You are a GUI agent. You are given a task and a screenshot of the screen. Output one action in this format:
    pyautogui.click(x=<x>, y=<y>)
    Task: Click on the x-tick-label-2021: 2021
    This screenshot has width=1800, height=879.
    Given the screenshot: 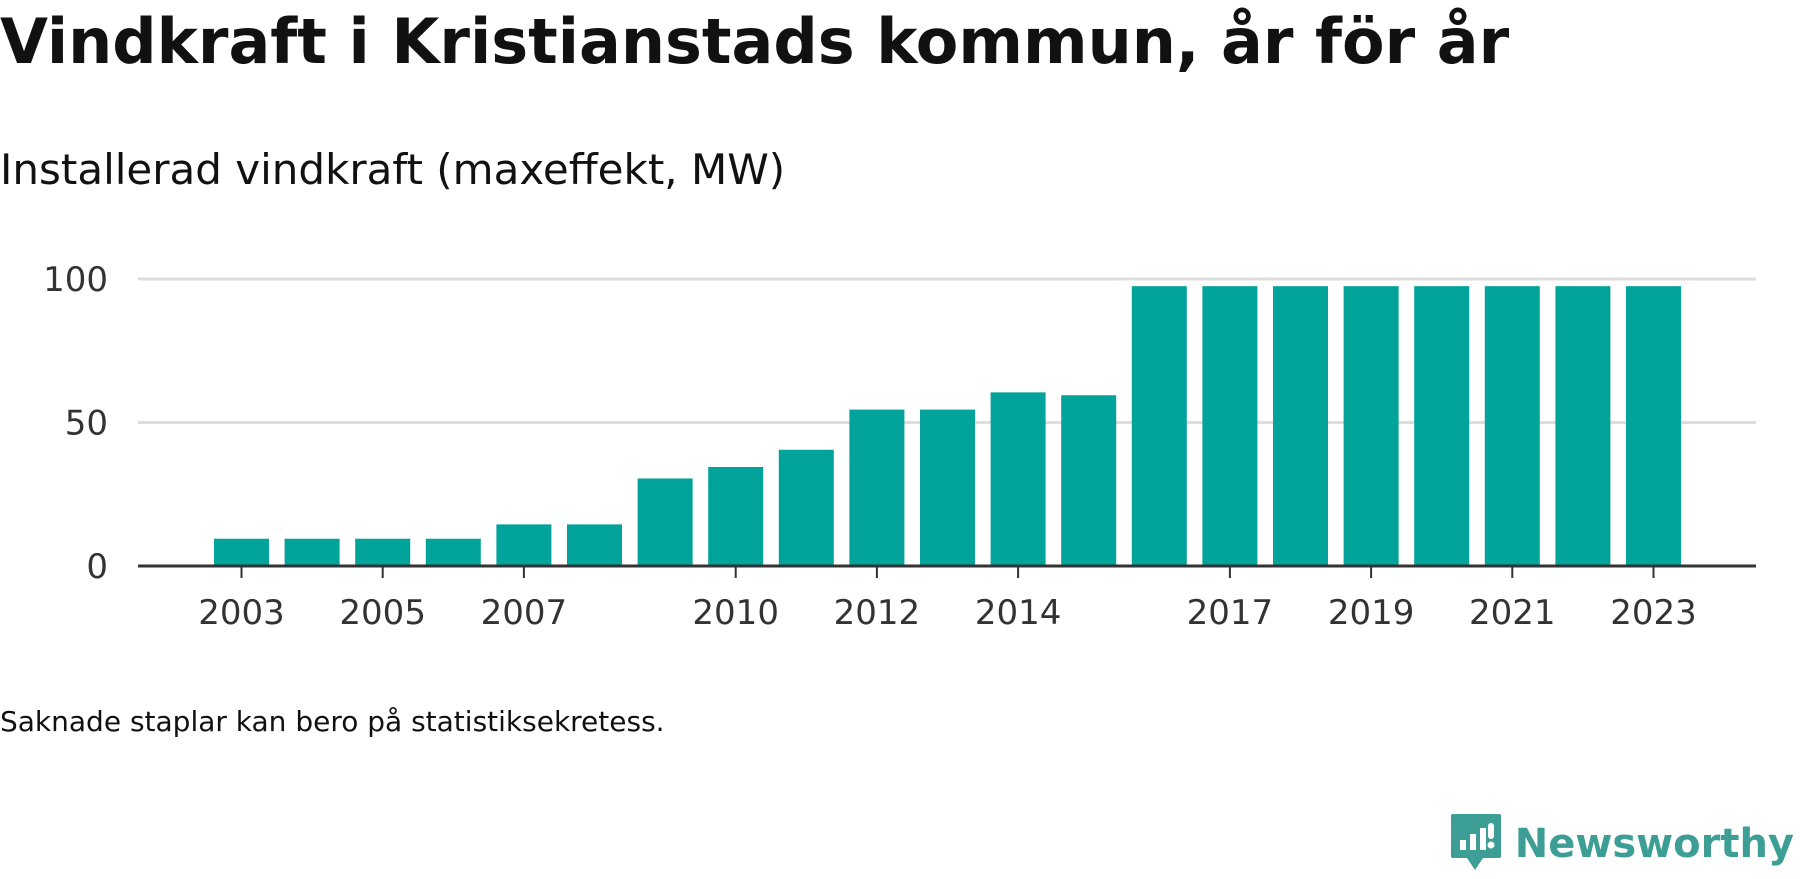 What is the action you would take?
    pyautogui.click(x=1512, y=613)
    